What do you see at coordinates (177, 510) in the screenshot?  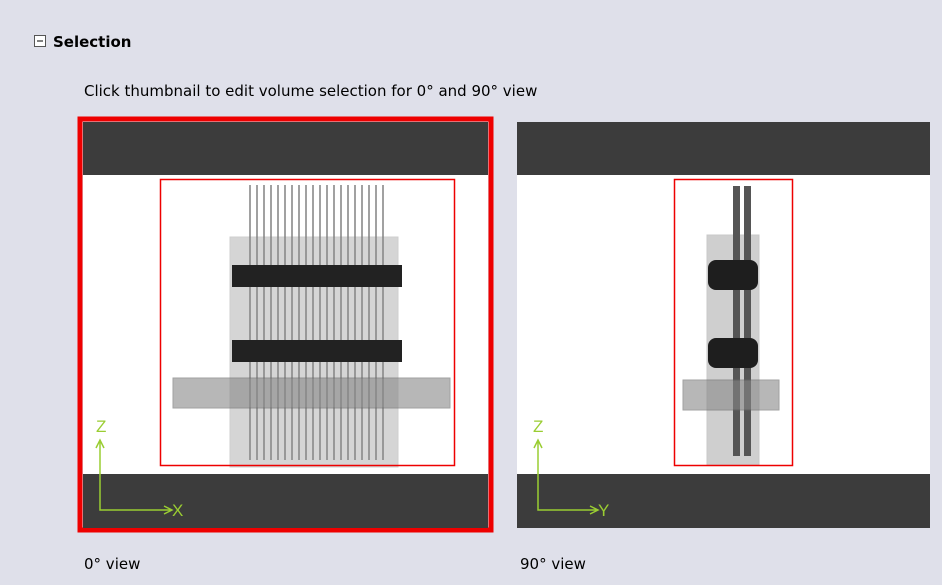 I see `axis-label: X` at bounding box center [177, 510].